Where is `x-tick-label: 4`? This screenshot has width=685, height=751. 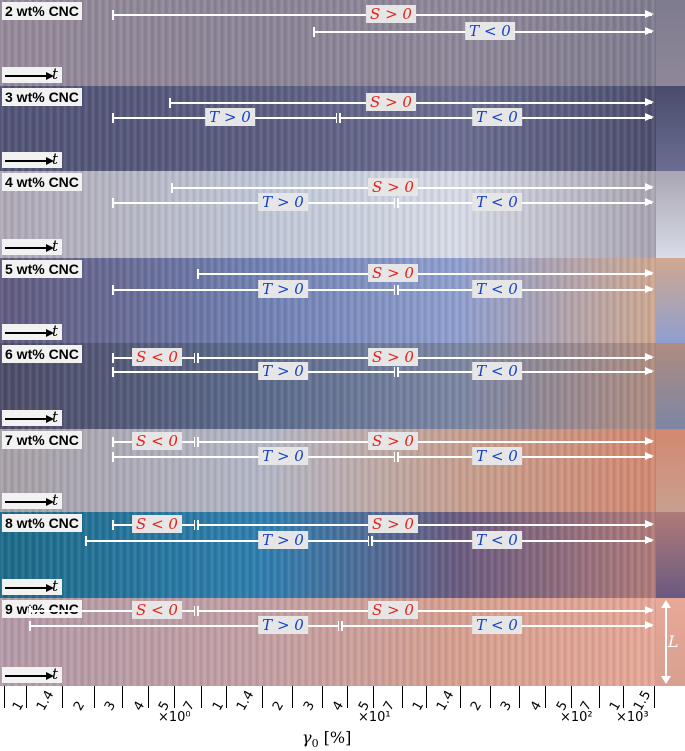
x-tick-label: 4 is located at coordinates (140, 706).